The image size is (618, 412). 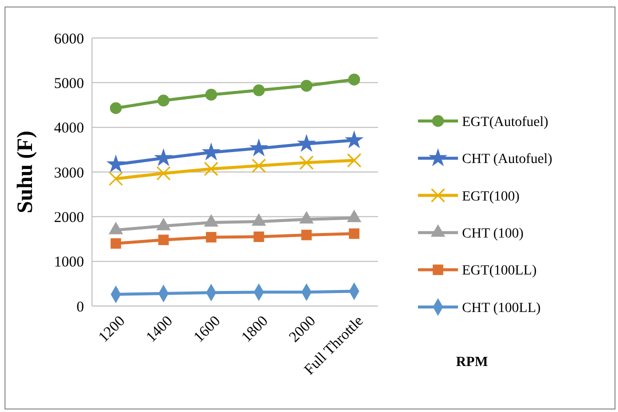 What do you see at coordinates (472, 362) in the screenshot?
I see `text: RPM` at bounding box center [472, 362].